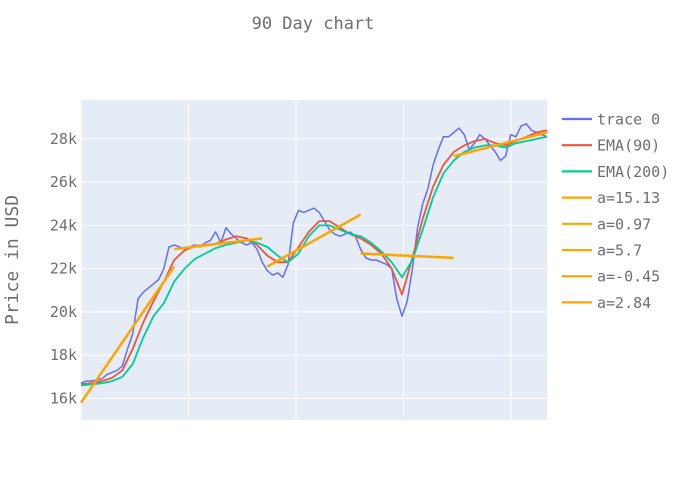 The image size is (700, 500). What do you see at coordinates (624, 224) in the screenshot?
I see `legend-label: a=0.97` at bounding box center [624, 224].